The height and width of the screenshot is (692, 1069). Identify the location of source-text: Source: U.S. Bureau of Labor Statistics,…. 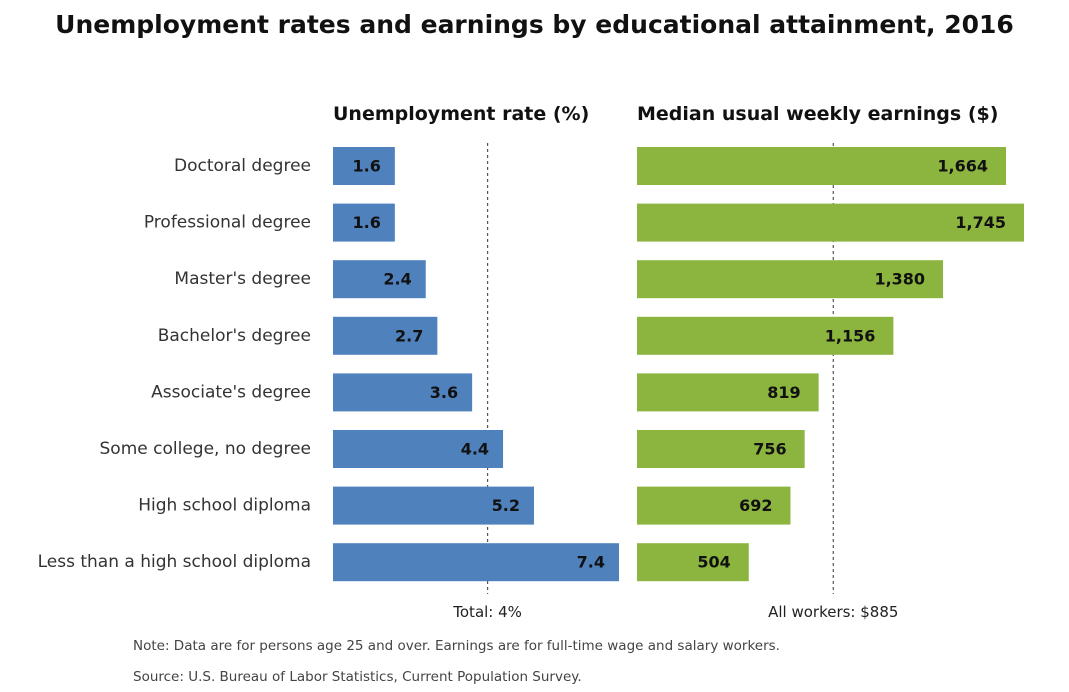
(357, 677).